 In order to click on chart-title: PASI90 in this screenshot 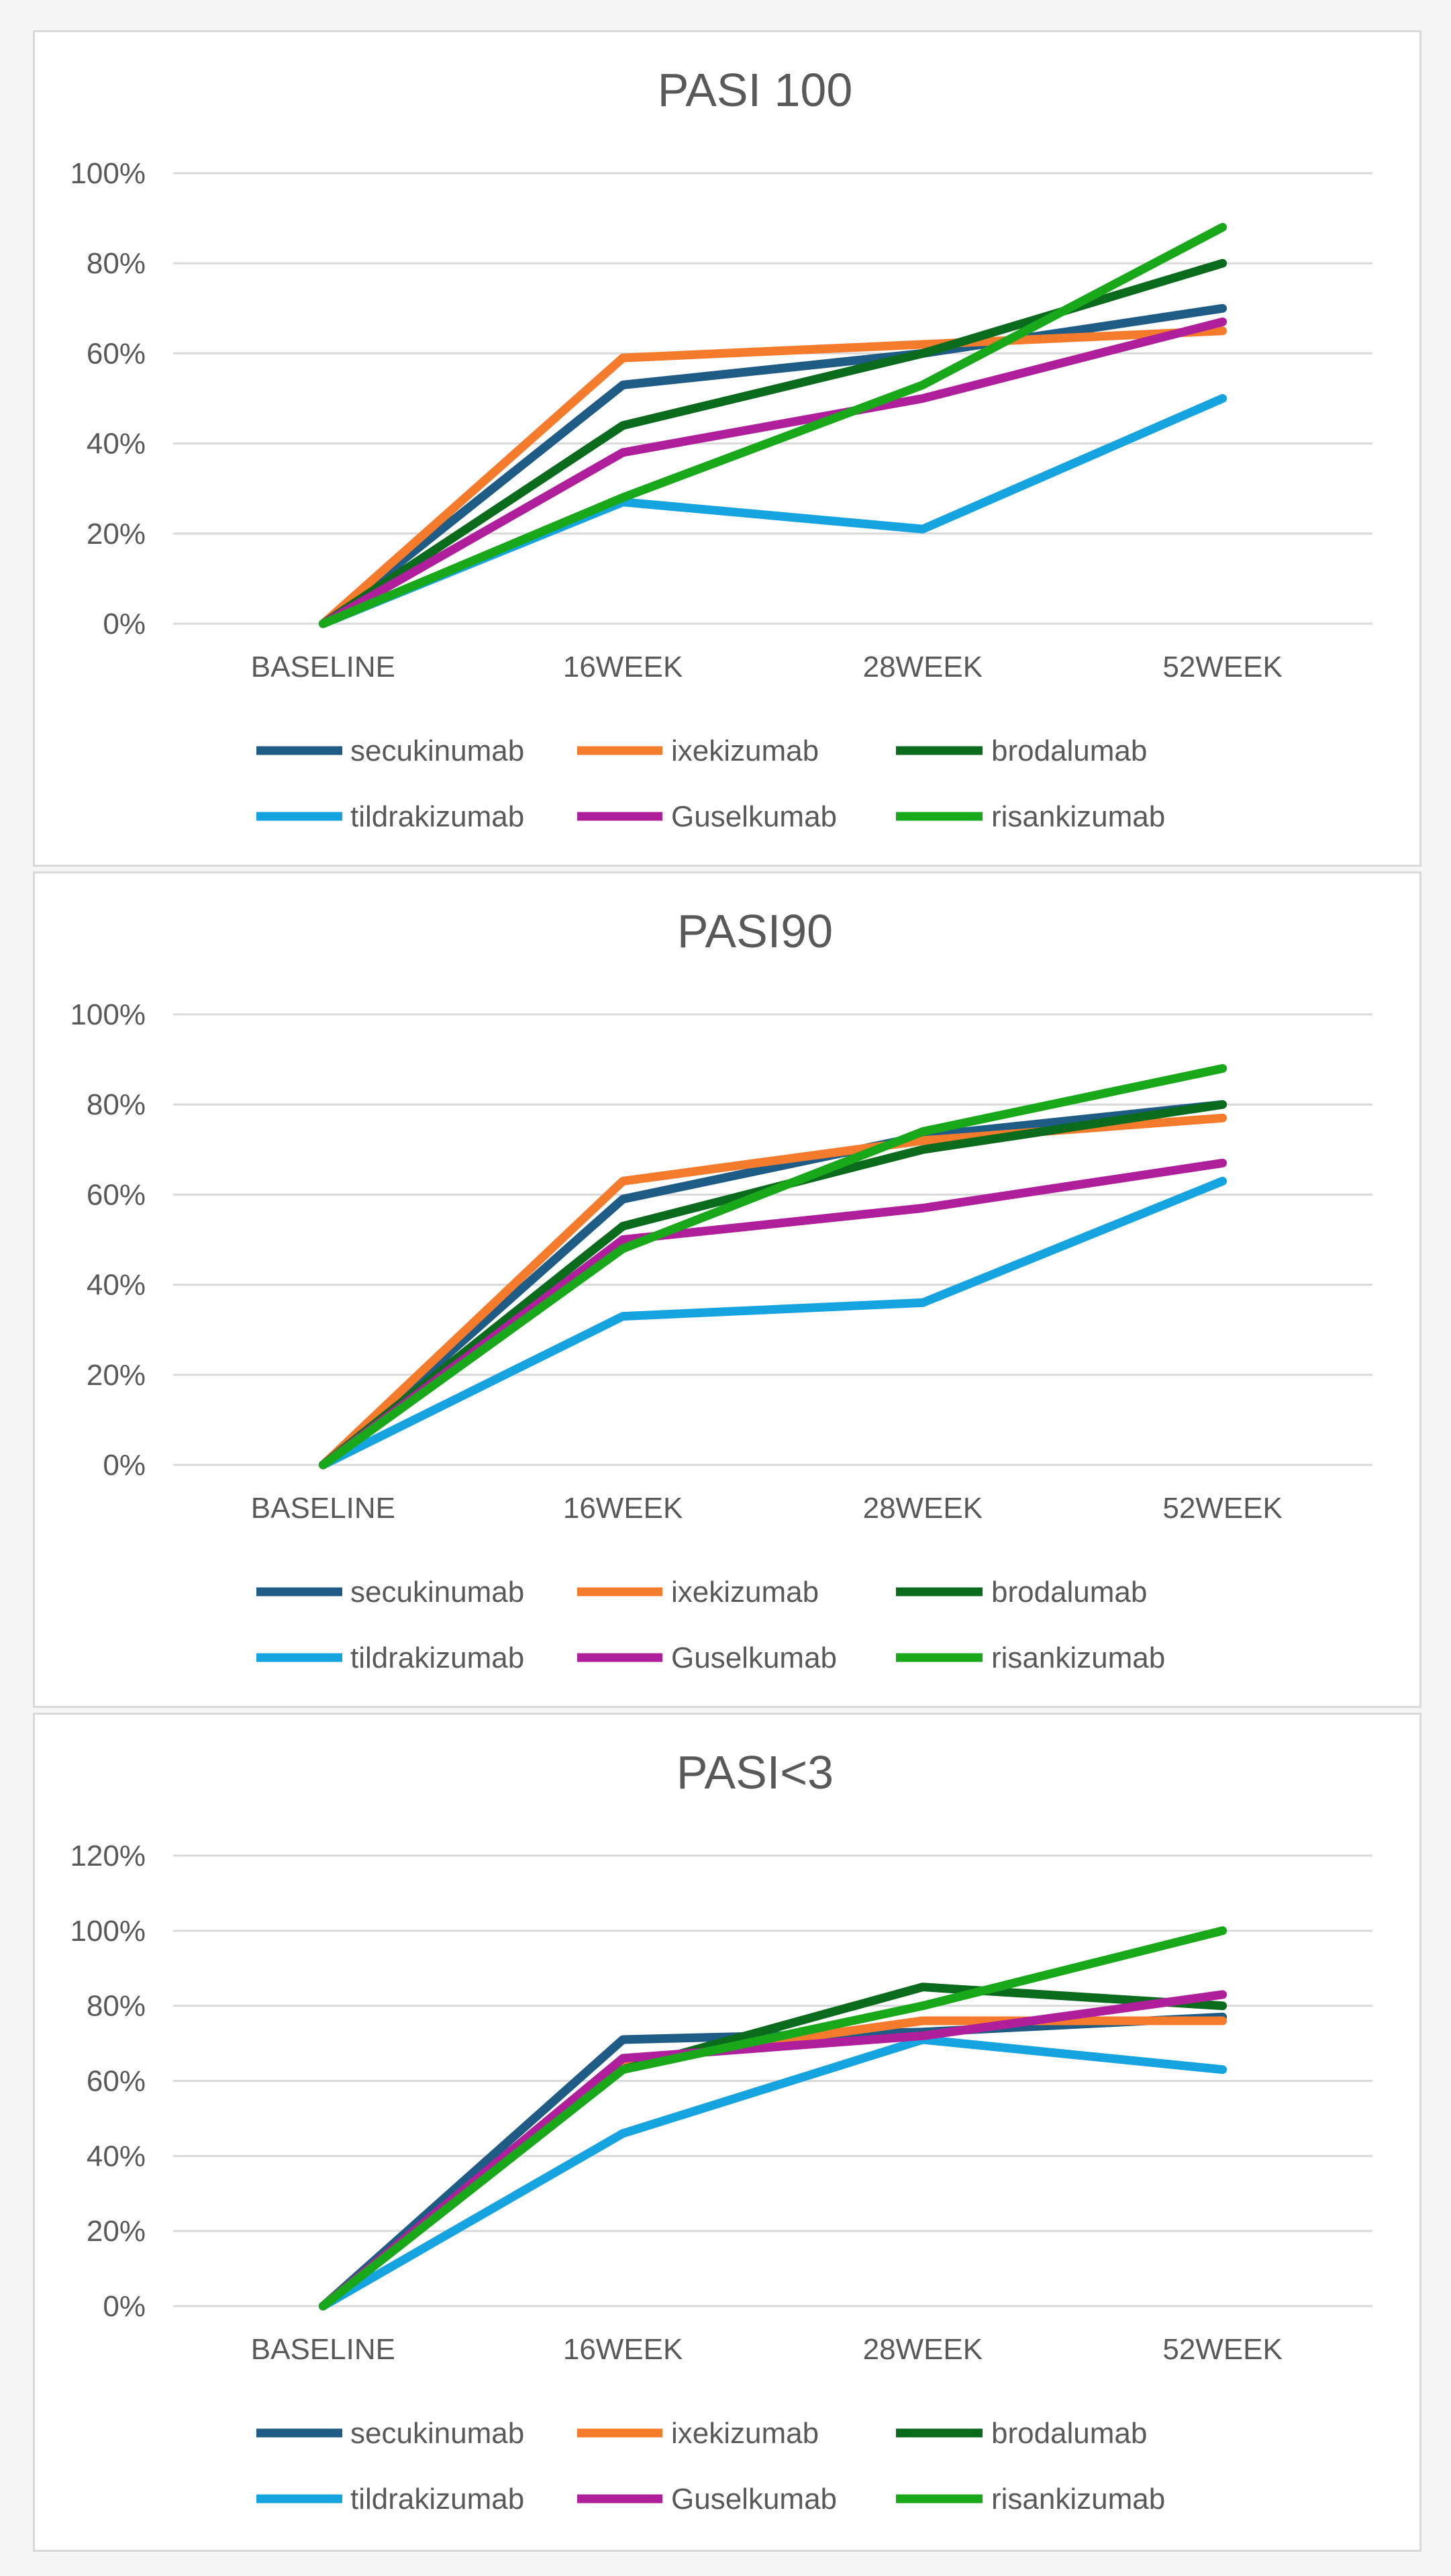, I will do `click(755, 931)`.